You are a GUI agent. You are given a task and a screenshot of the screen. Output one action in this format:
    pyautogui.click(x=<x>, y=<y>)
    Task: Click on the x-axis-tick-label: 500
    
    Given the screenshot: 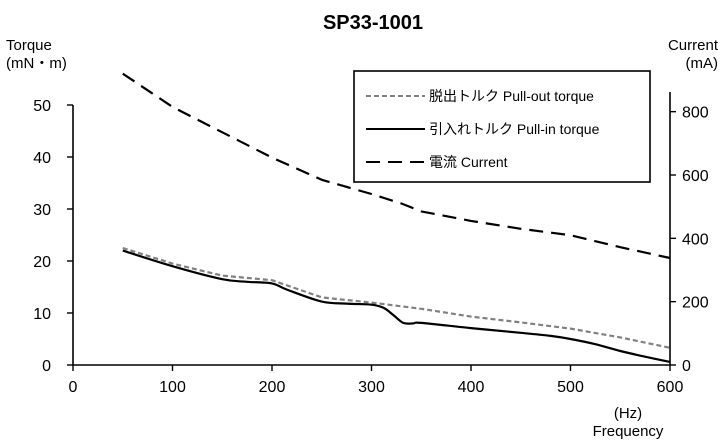 What is the action you would take?
    pyautogui.click(x=570, y=387)
    